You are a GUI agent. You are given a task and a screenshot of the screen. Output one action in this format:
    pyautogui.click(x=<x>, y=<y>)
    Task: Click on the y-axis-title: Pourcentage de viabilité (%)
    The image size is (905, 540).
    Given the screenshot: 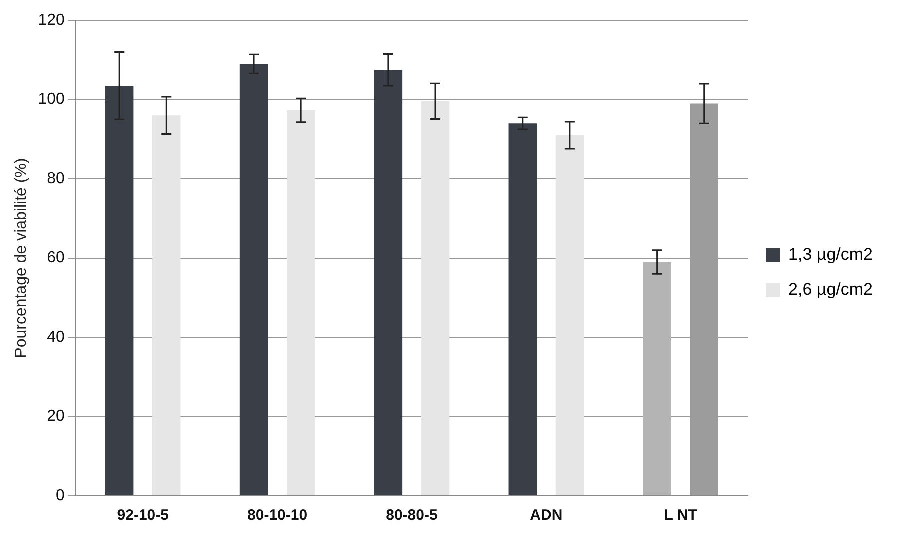 What is the action you would take?
    pyautogui.click(x=21, y=258)
    